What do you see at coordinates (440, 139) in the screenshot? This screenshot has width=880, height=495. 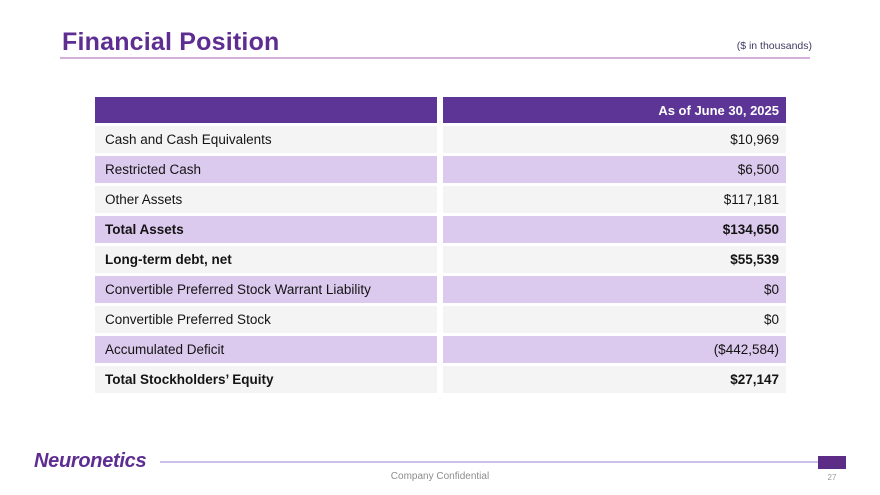 I see `table-row: Cash and Cash Equivalents $10,969` at bounding box center [440, 139].